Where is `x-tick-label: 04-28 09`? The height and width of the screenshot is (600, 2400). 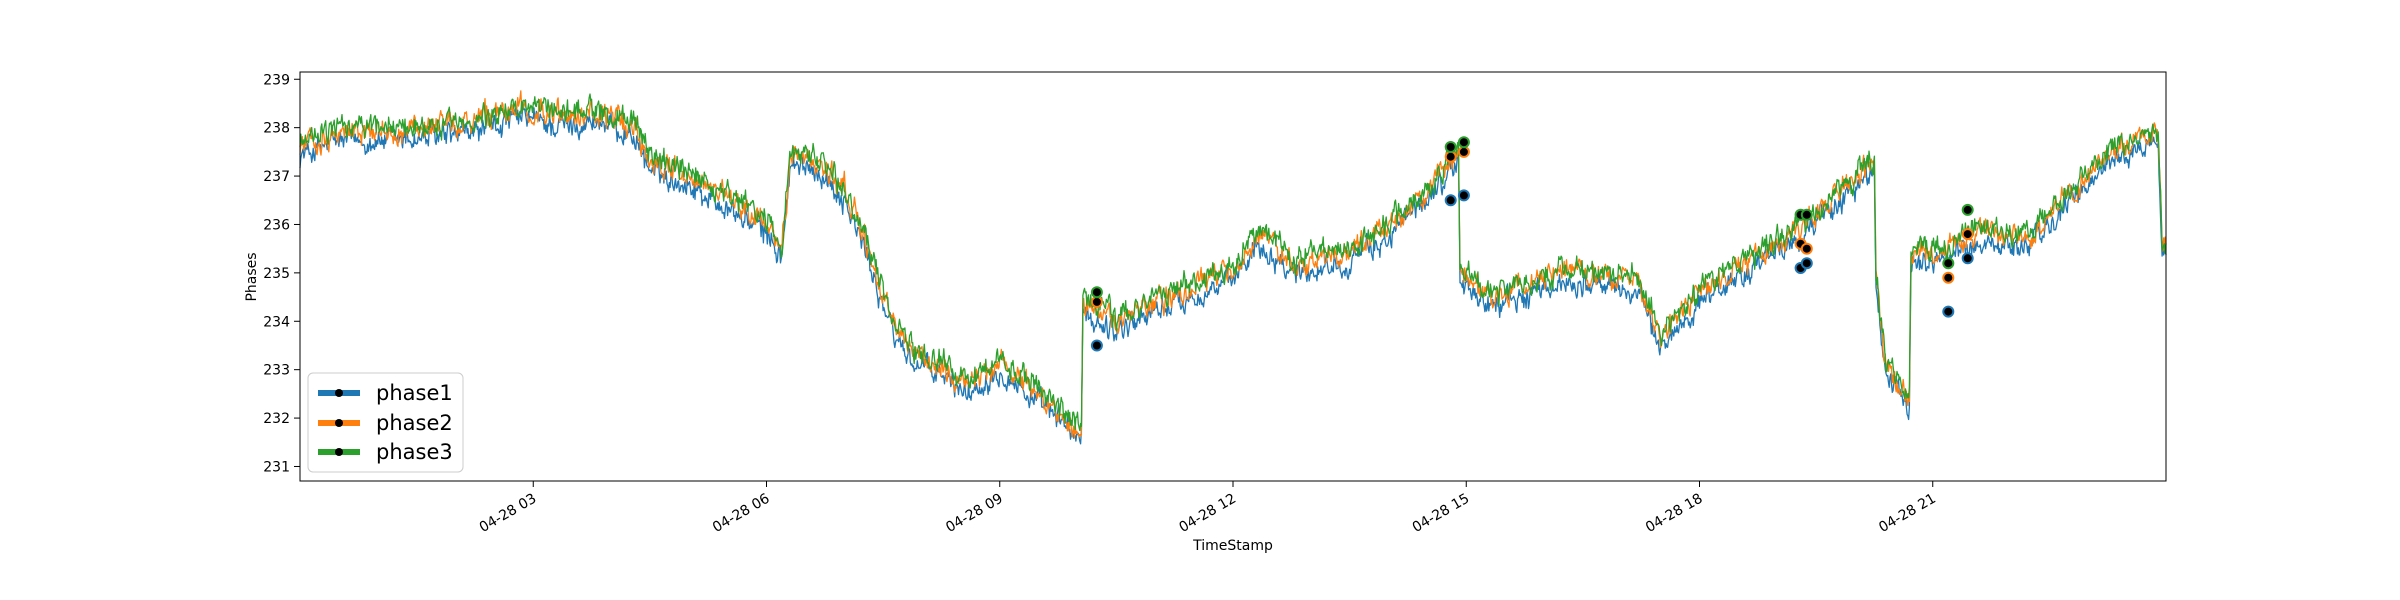
x-tick-label: 04-28 09 is located at coordinates (974, 513).